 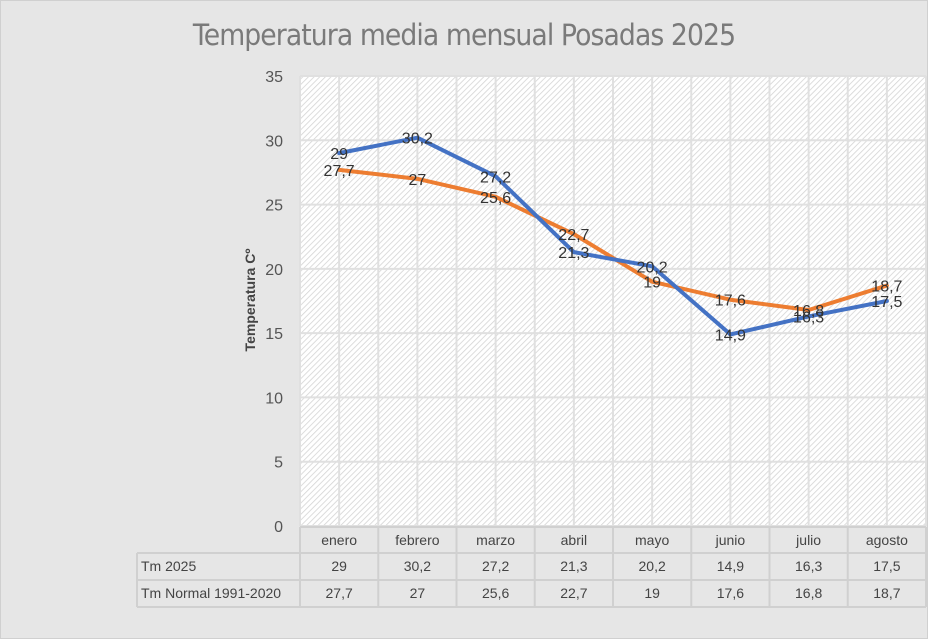 What do you see at coordinates (495, 198) in the screenshot?
I see `data-label: 25,6` at bounding box center [495, 198].